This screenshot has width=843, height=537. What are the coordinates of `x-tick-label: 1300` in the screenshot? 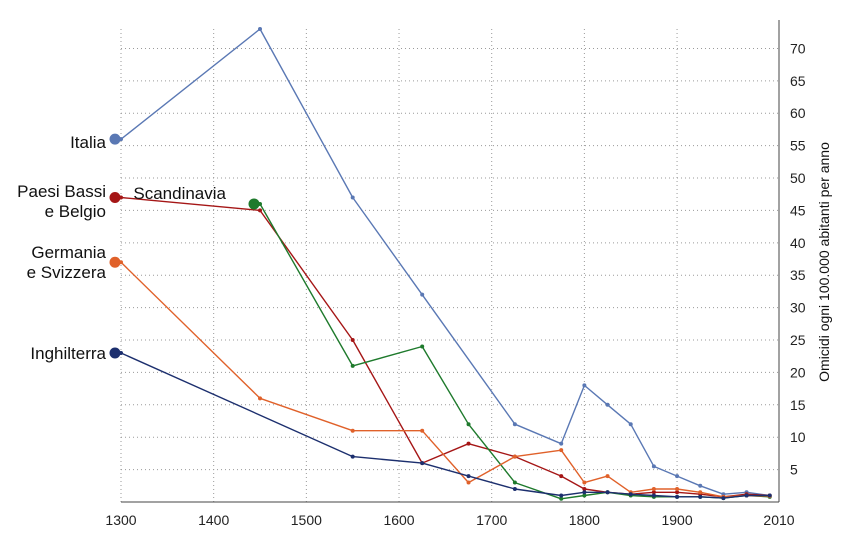 It's located at (120, 520).